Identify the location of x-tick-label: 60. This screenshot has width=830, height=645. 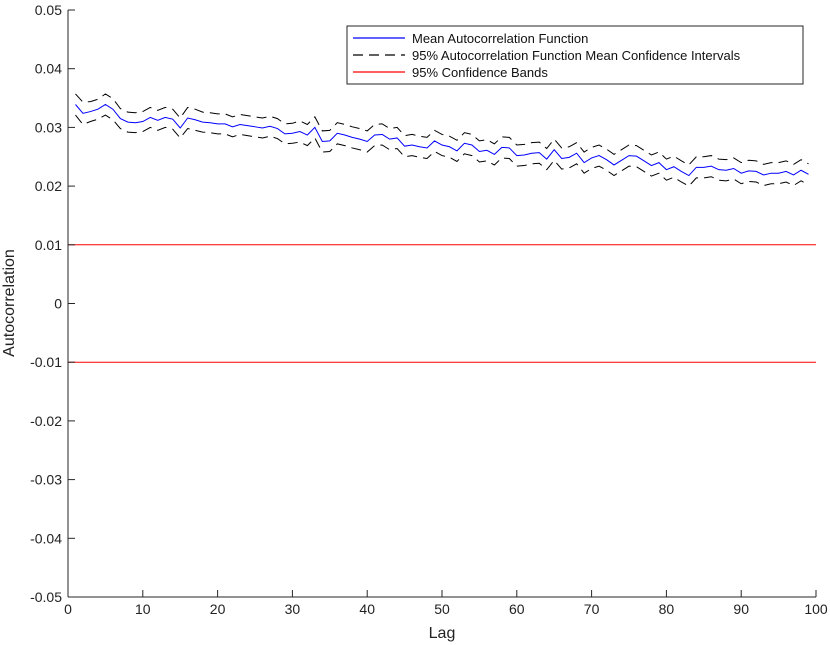
(517, 609).